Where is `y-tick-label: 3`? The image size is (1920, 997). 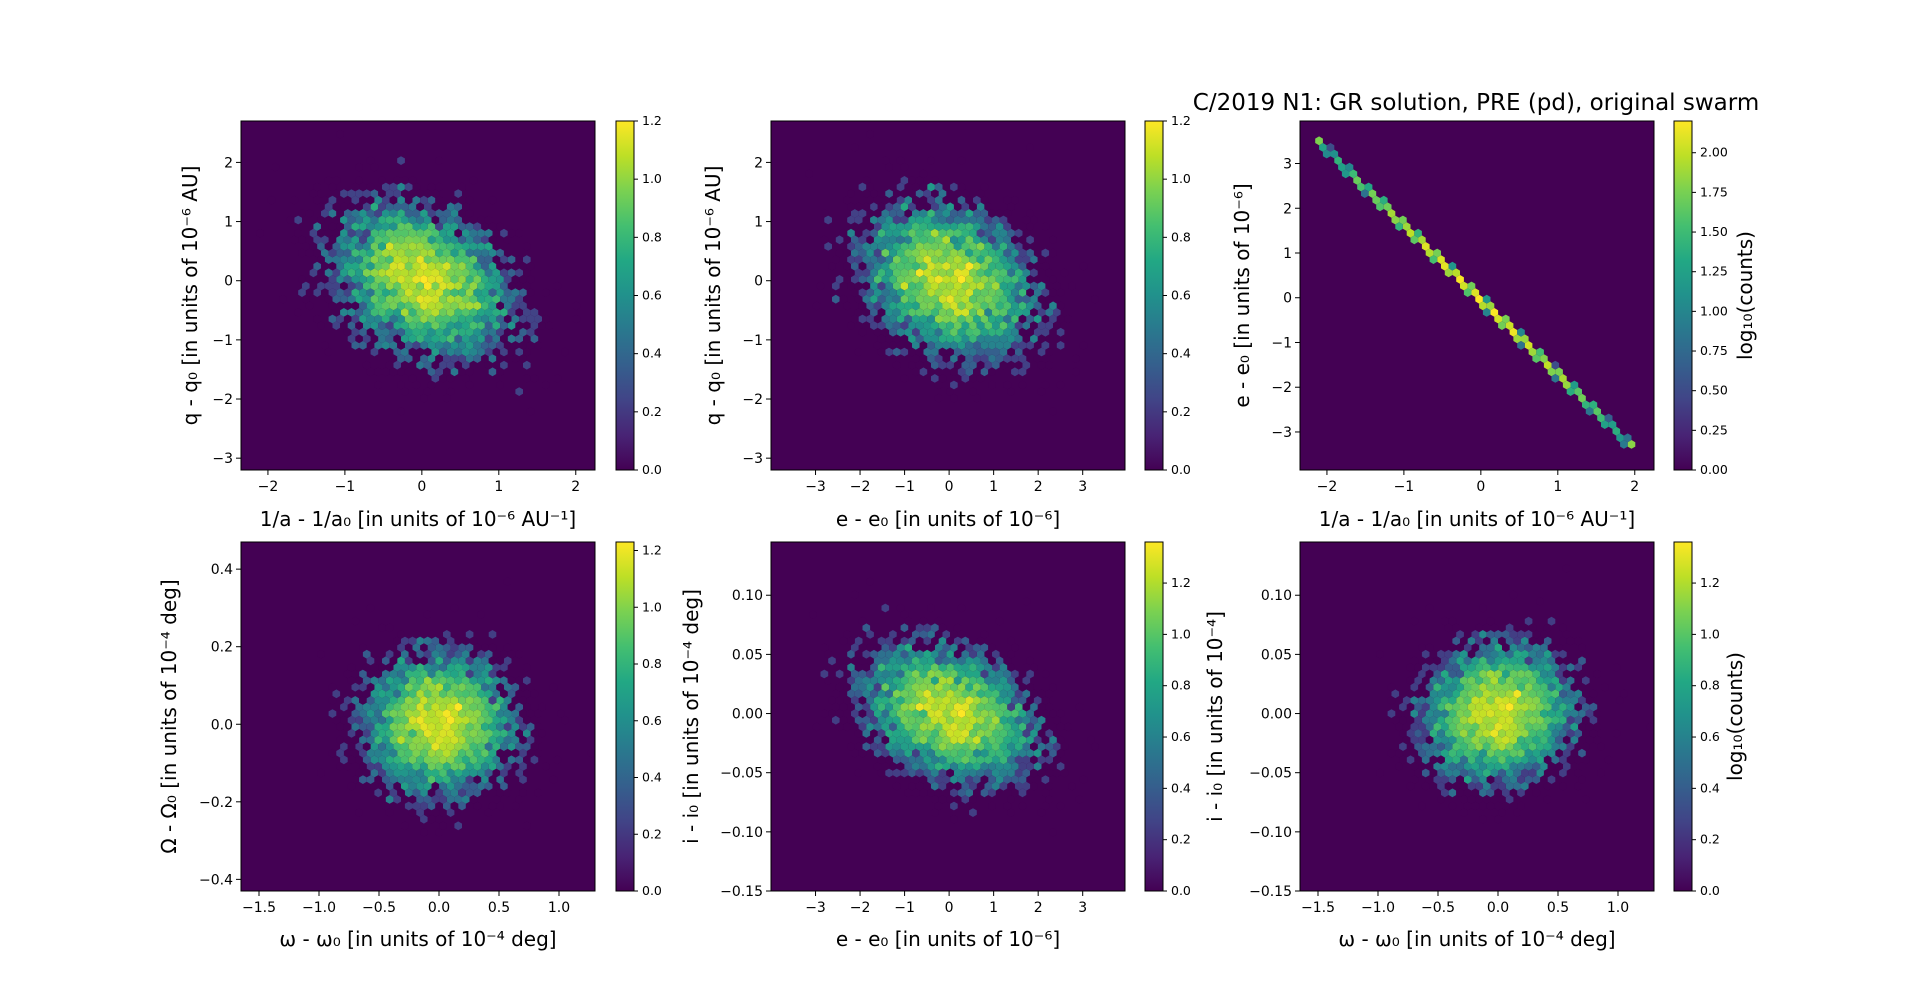 y-tick-label: 3 is located at coordinates (1287, 165).